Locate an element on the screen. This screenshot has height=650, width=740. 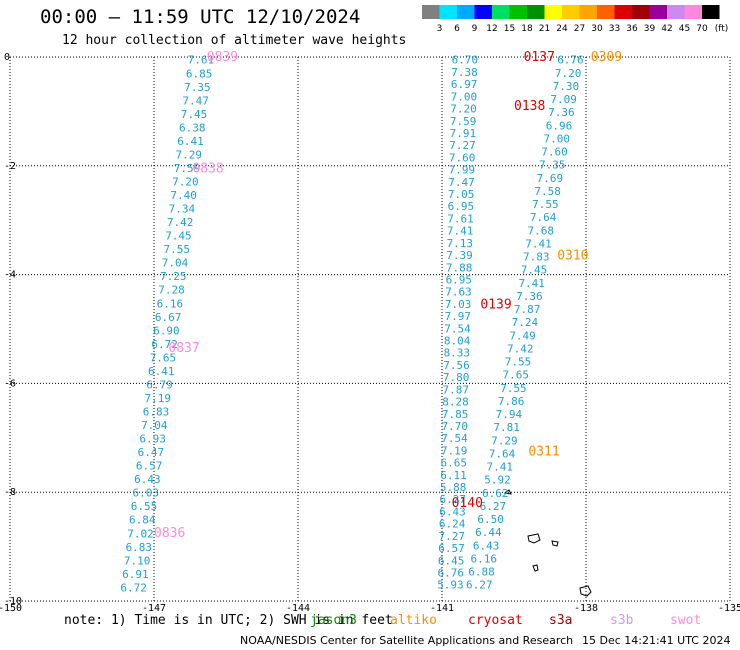
wave-height-value: 6.93 is located at coordinates (152, 439).